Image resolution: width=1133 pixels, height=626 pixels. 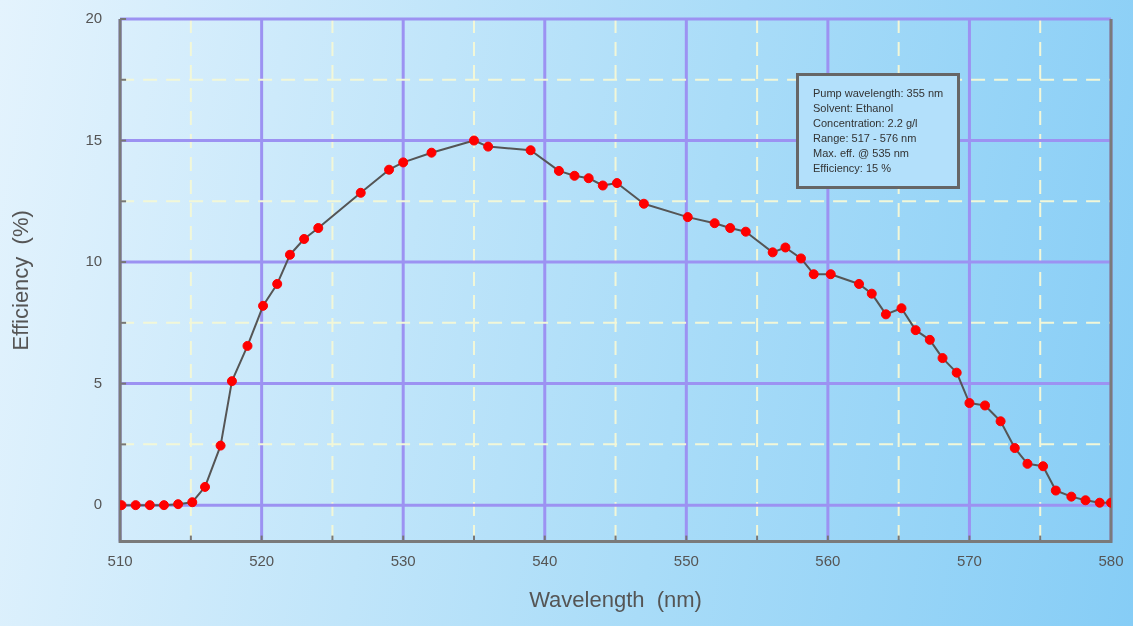 What do you see at coordinates (98, 382) in the screenshot?
I see `y-tick-label: 5` at bounding box center [98, 382].